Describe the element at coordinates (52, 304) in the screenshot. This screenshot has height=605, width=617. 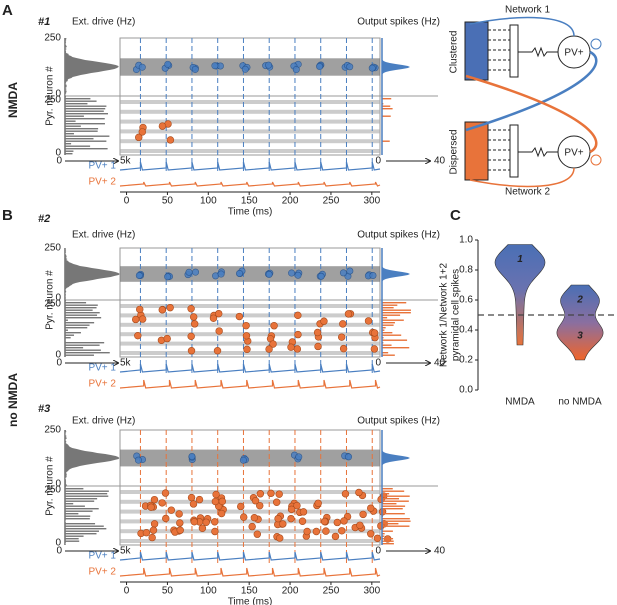
I see `y-tick-label: 250` at that location.